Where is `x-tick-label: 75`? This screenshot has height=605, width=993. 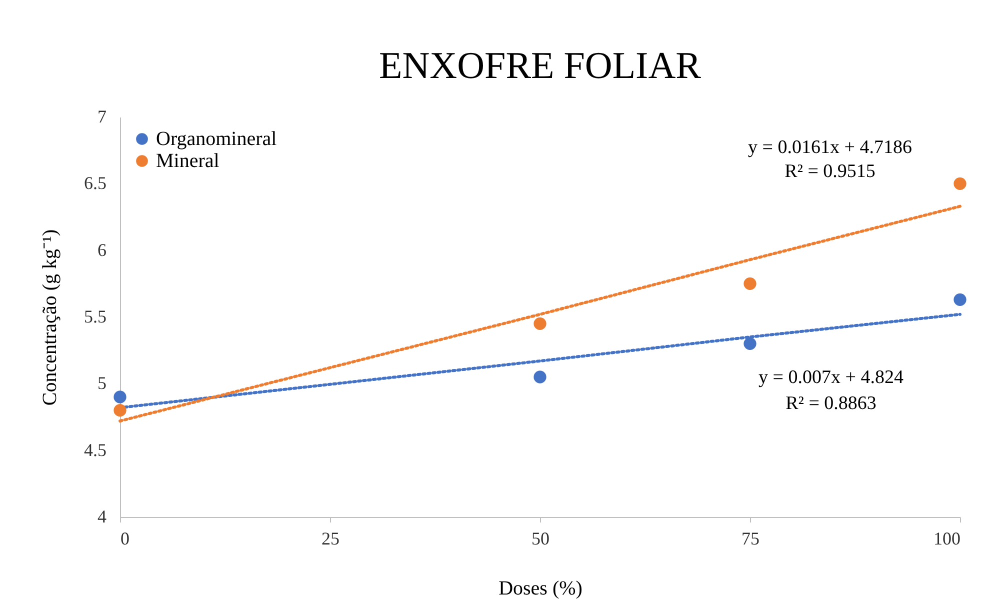 x-tick-label: 75 is located at coordinates (751, 538).